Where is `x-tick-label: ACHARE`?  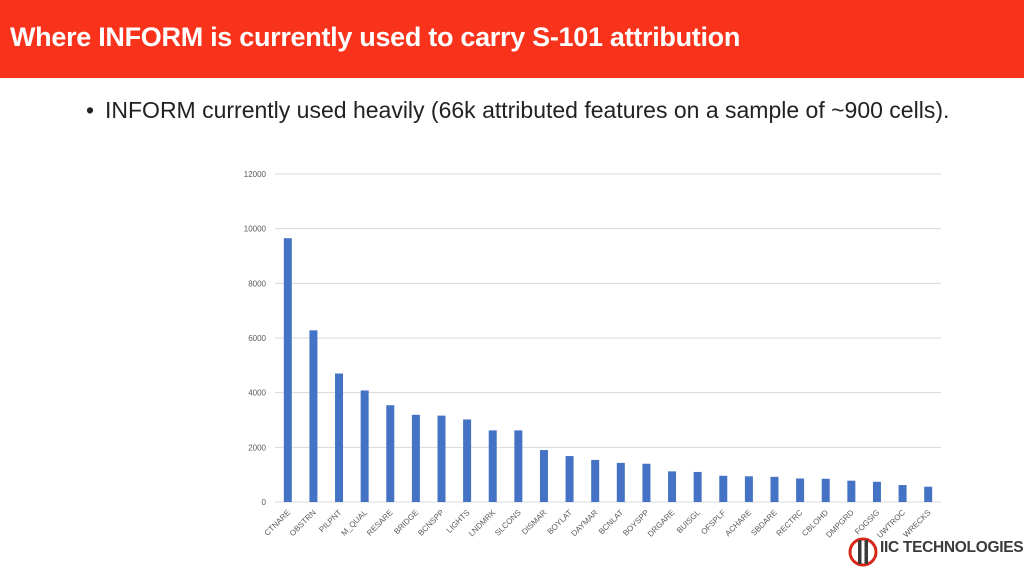
x-tick-label: ACHARE is located at coordinates (738, 523).